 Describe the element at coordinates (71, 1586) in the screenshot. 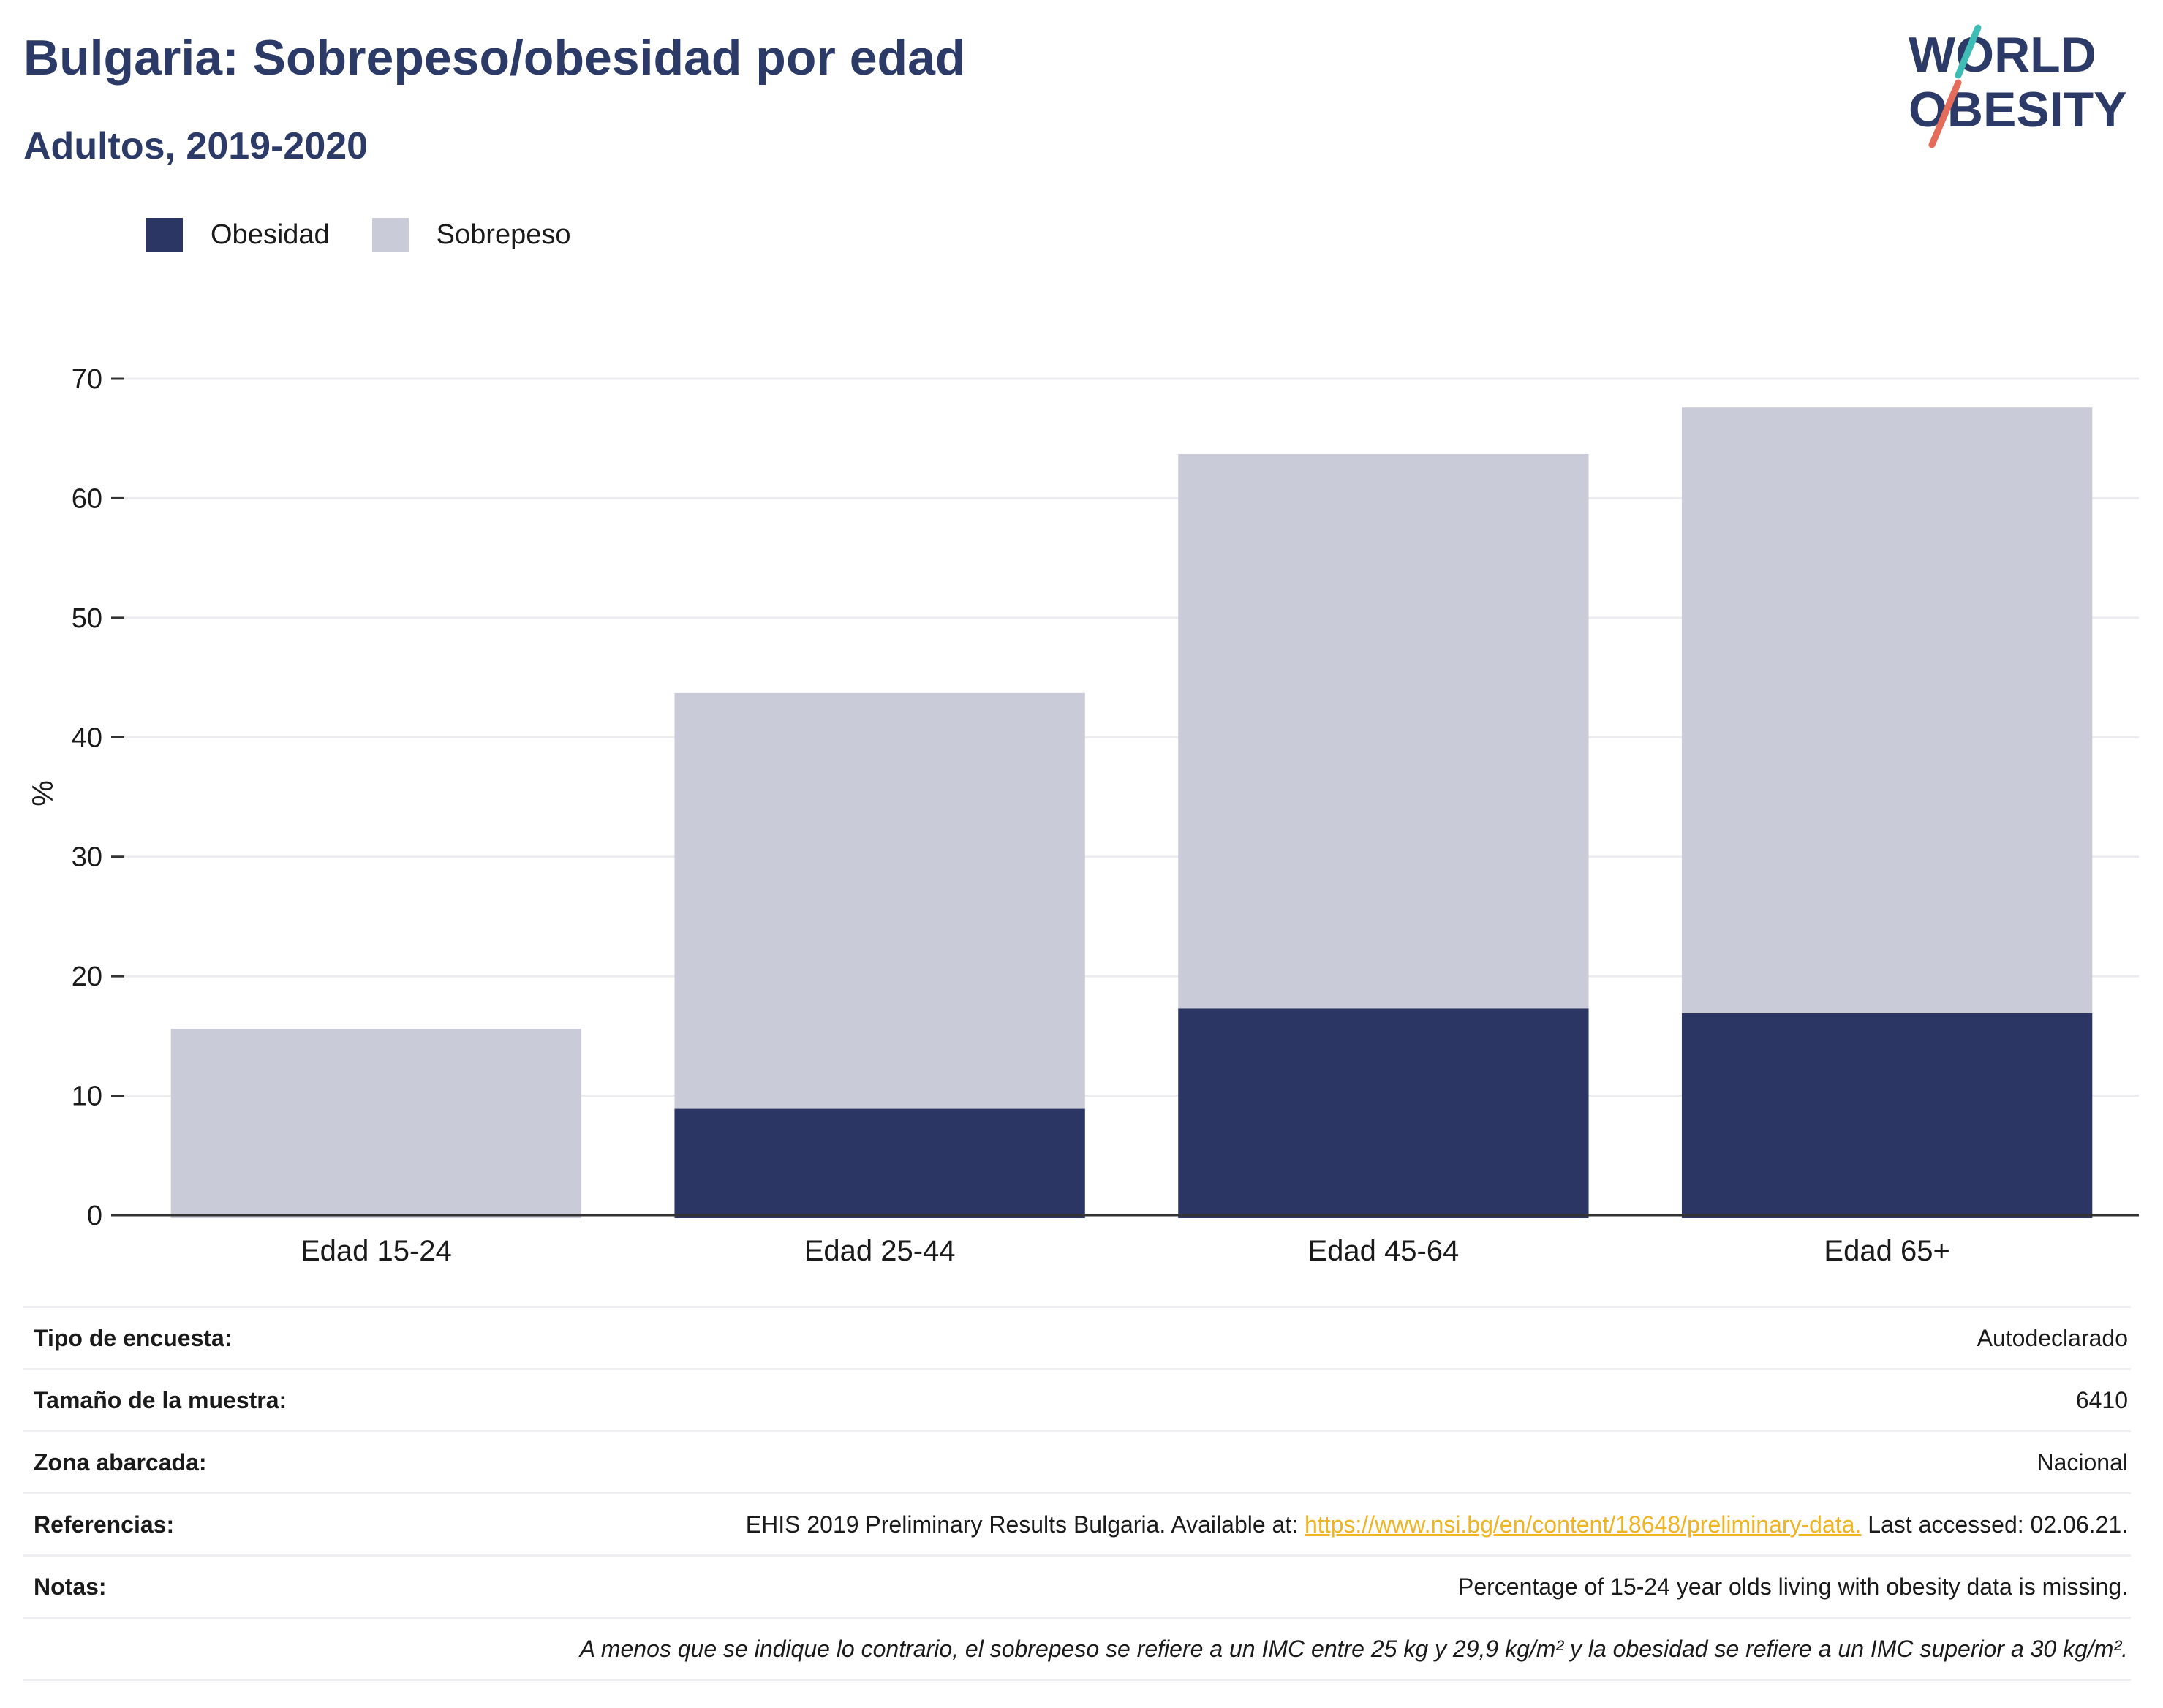

I see `info-label: Notas:` at that location.